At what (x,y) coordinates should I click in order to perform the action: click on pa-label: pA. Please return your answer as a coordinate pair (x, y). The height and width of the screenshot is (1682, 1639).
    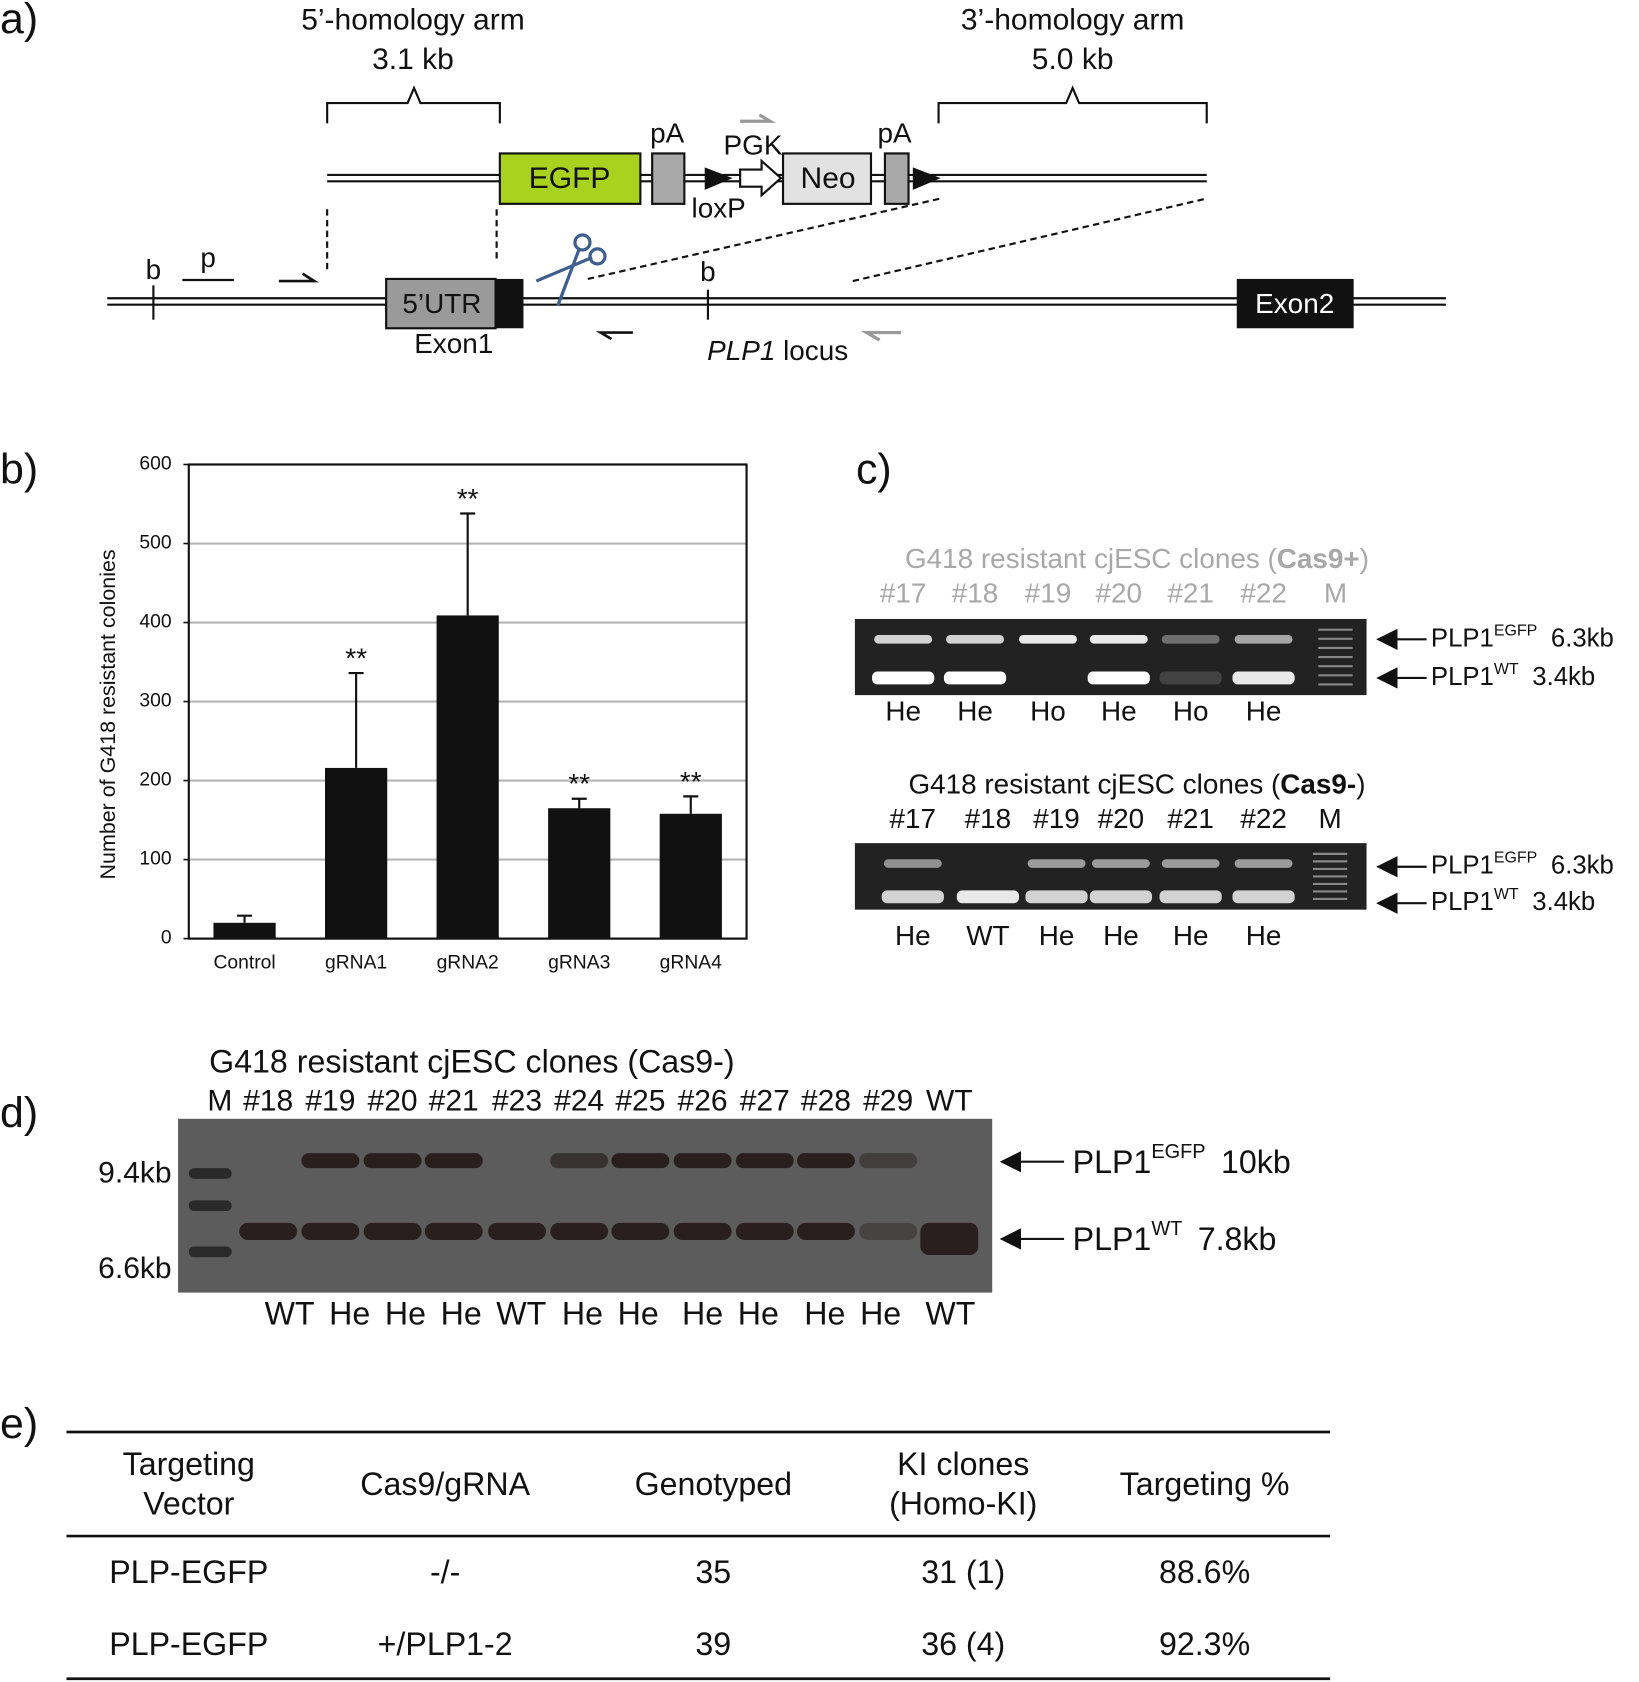
    Looking at the image, I should click on (895, 133).